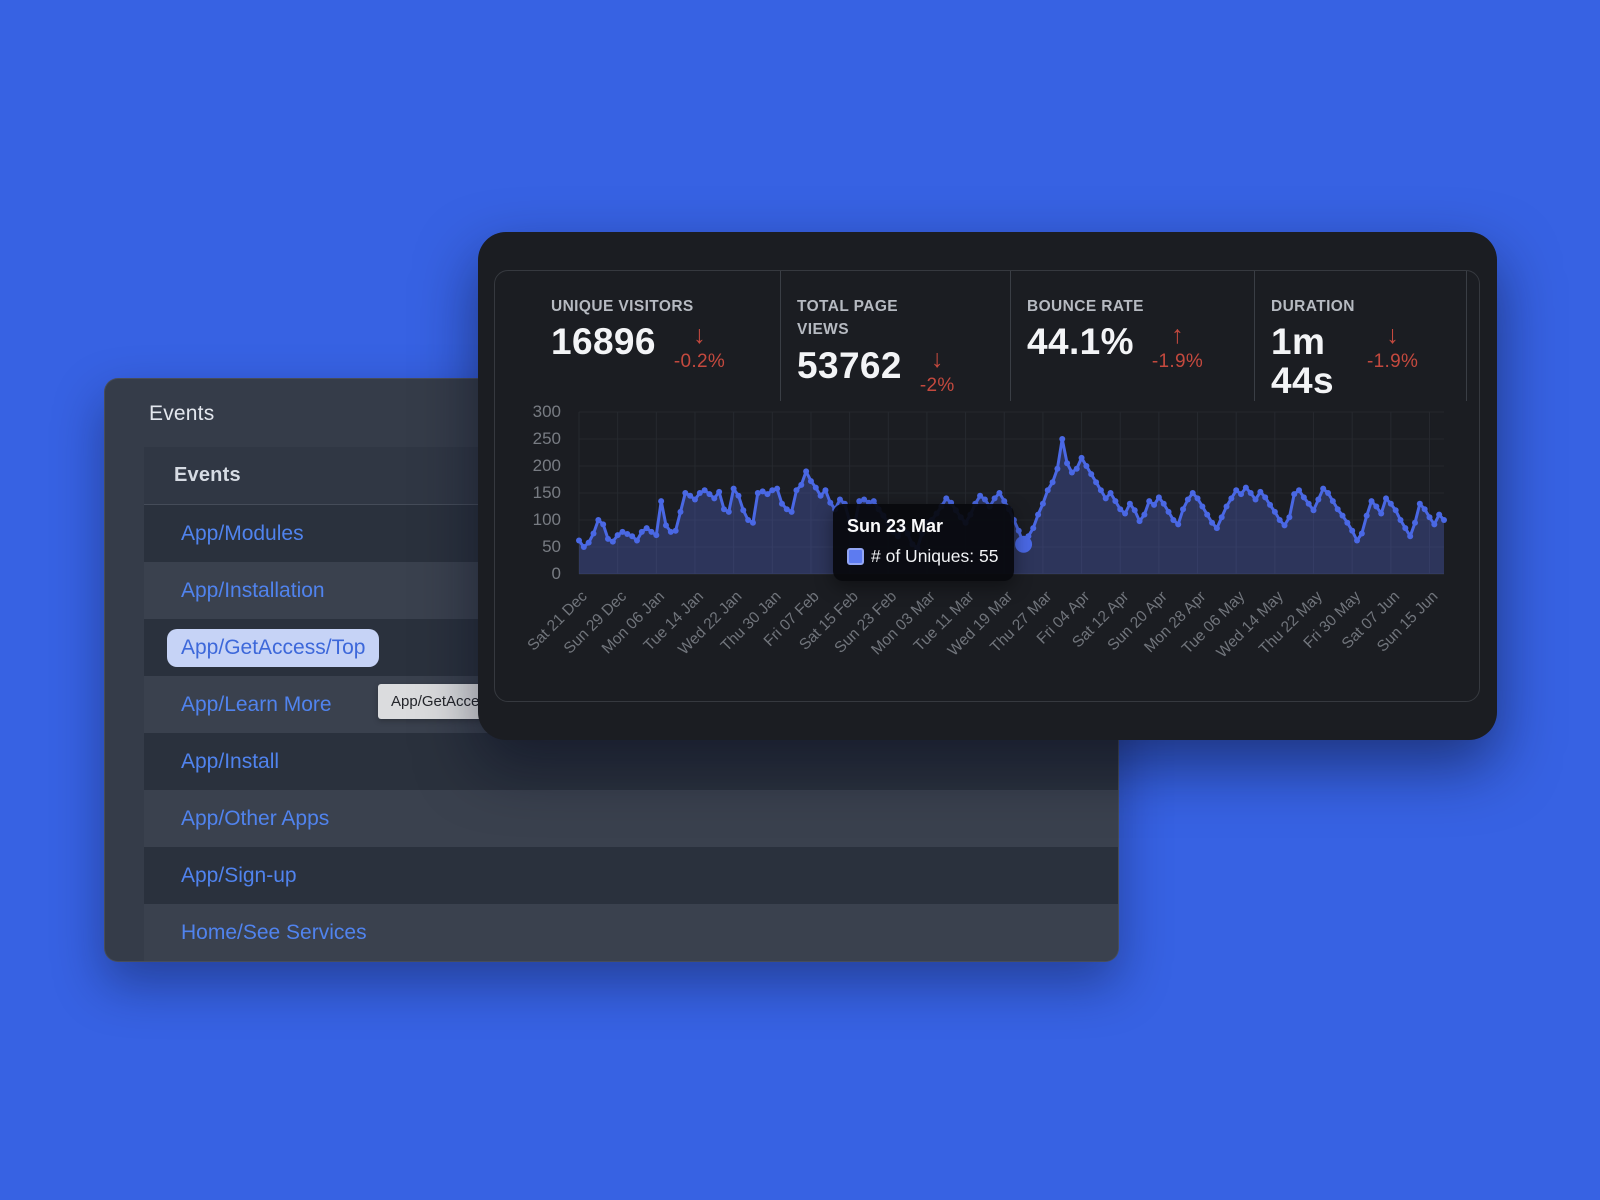 Image resolution: width=1600 pixels, height=1200 pixels. What do you see at coordinates (256, 704) in the screenshot?
I see `event-row-label: App/Learn More` at bounding box center [256, 704].